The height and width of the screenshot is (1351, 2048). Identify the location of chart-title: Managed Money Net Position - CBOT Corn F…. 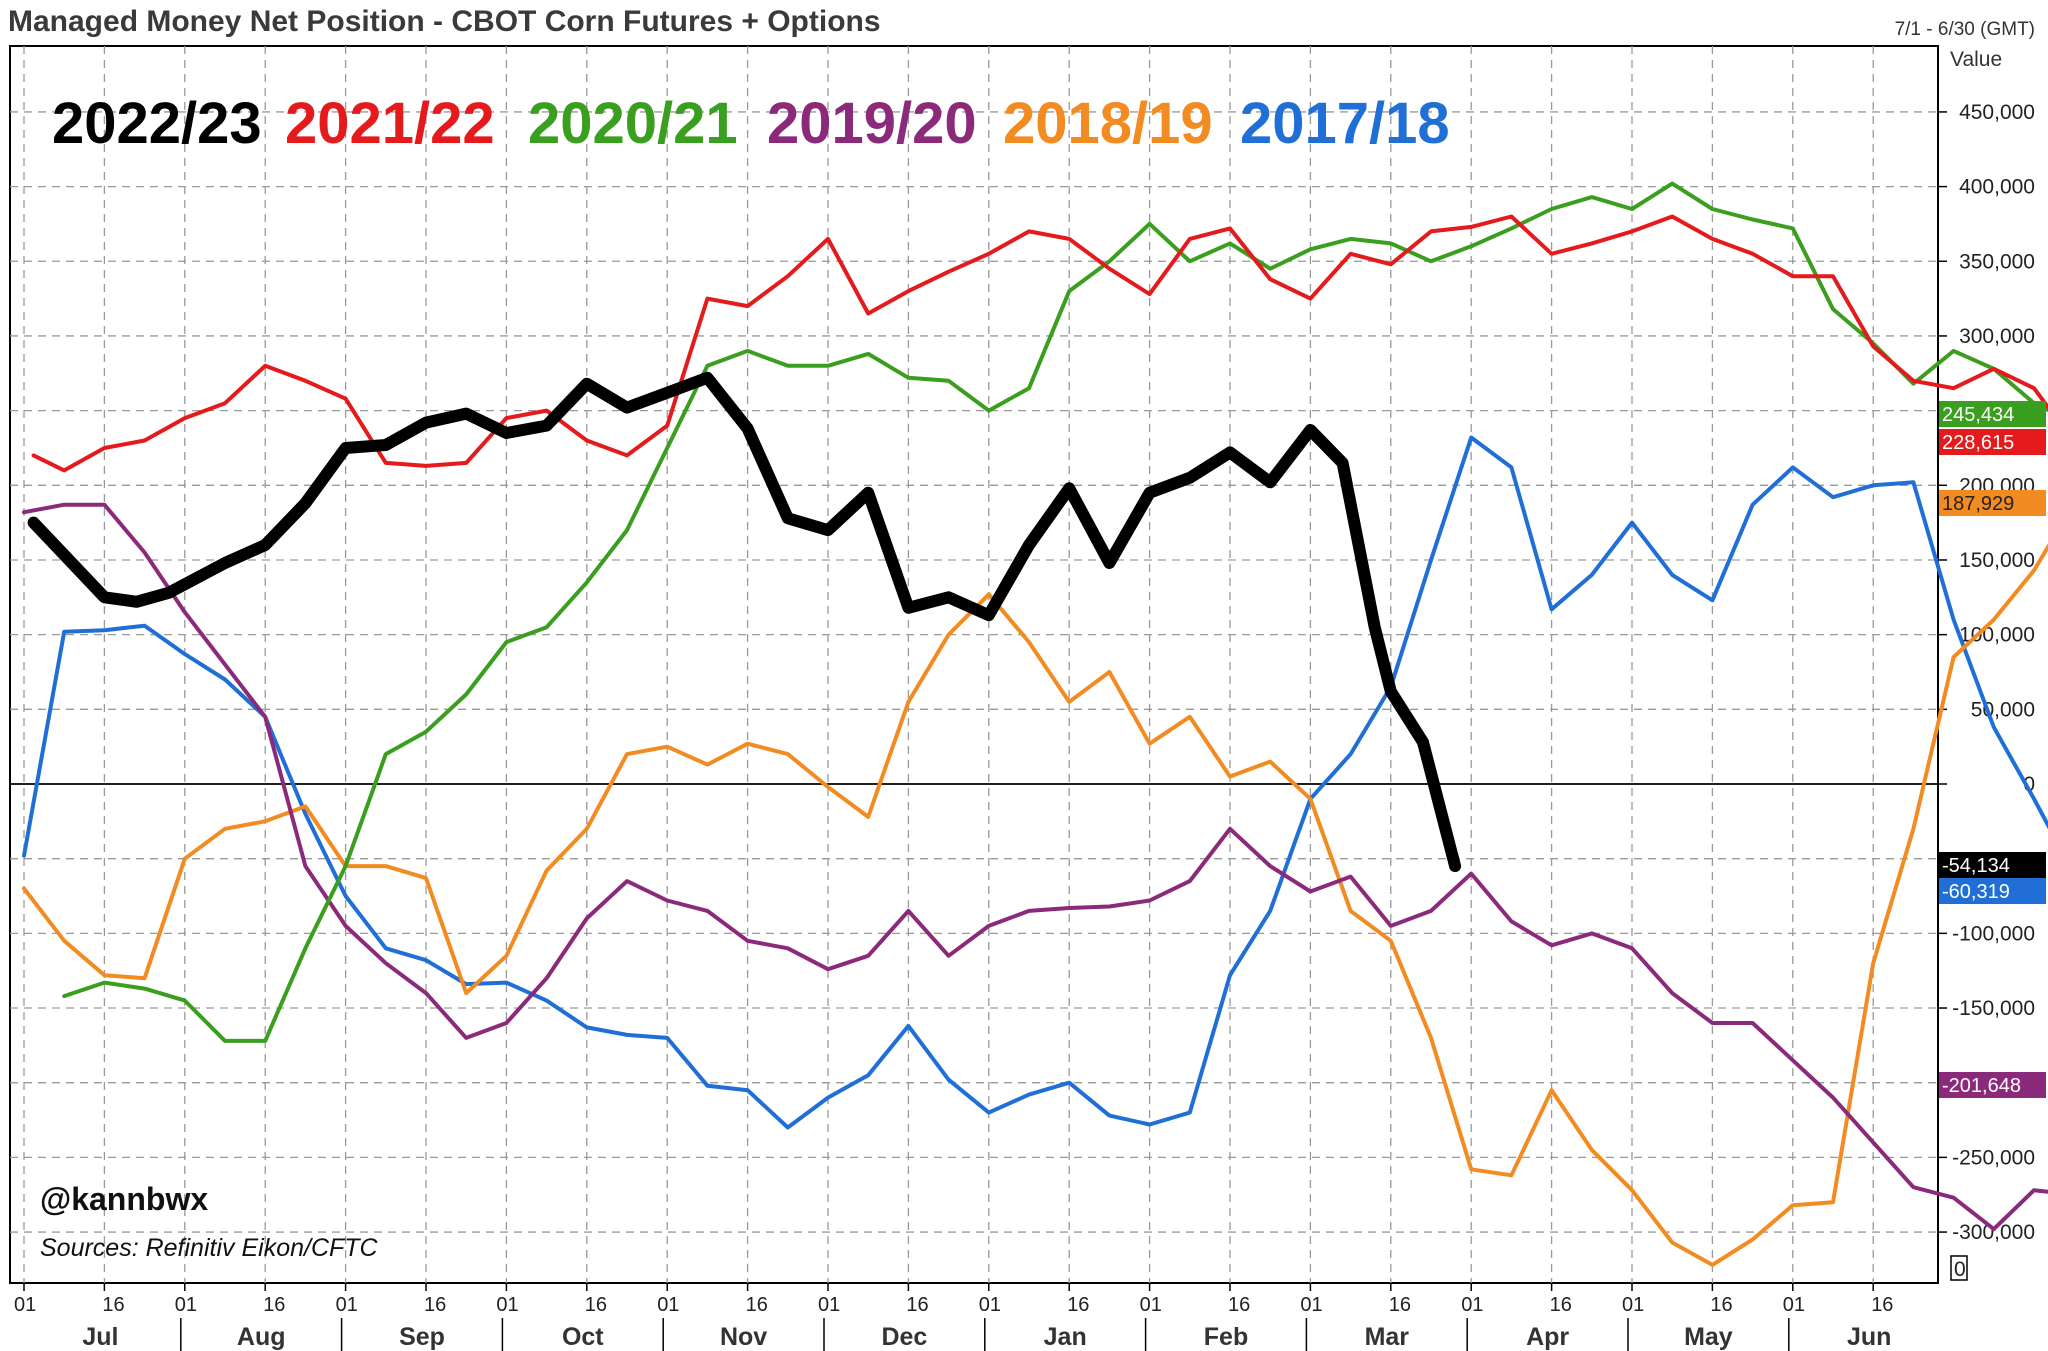
(444, 21).